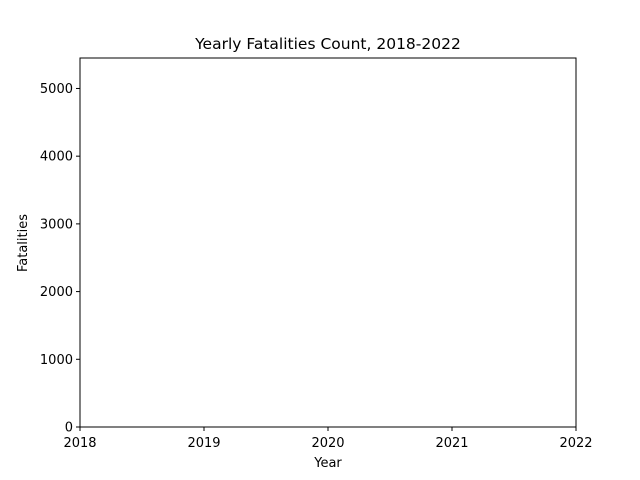 The image size is (640, 480). I want to click on x-axis-title: Year, so click(327, 463).